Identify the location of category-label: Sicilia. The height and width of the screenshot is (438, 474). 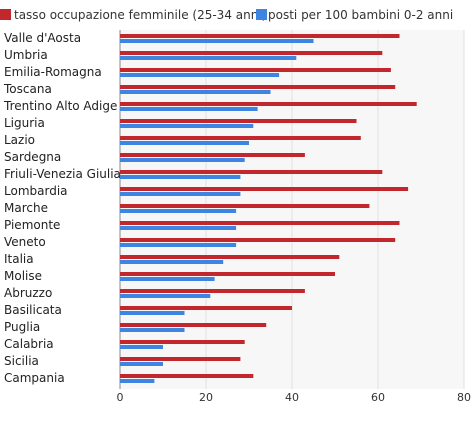
(21, 361).